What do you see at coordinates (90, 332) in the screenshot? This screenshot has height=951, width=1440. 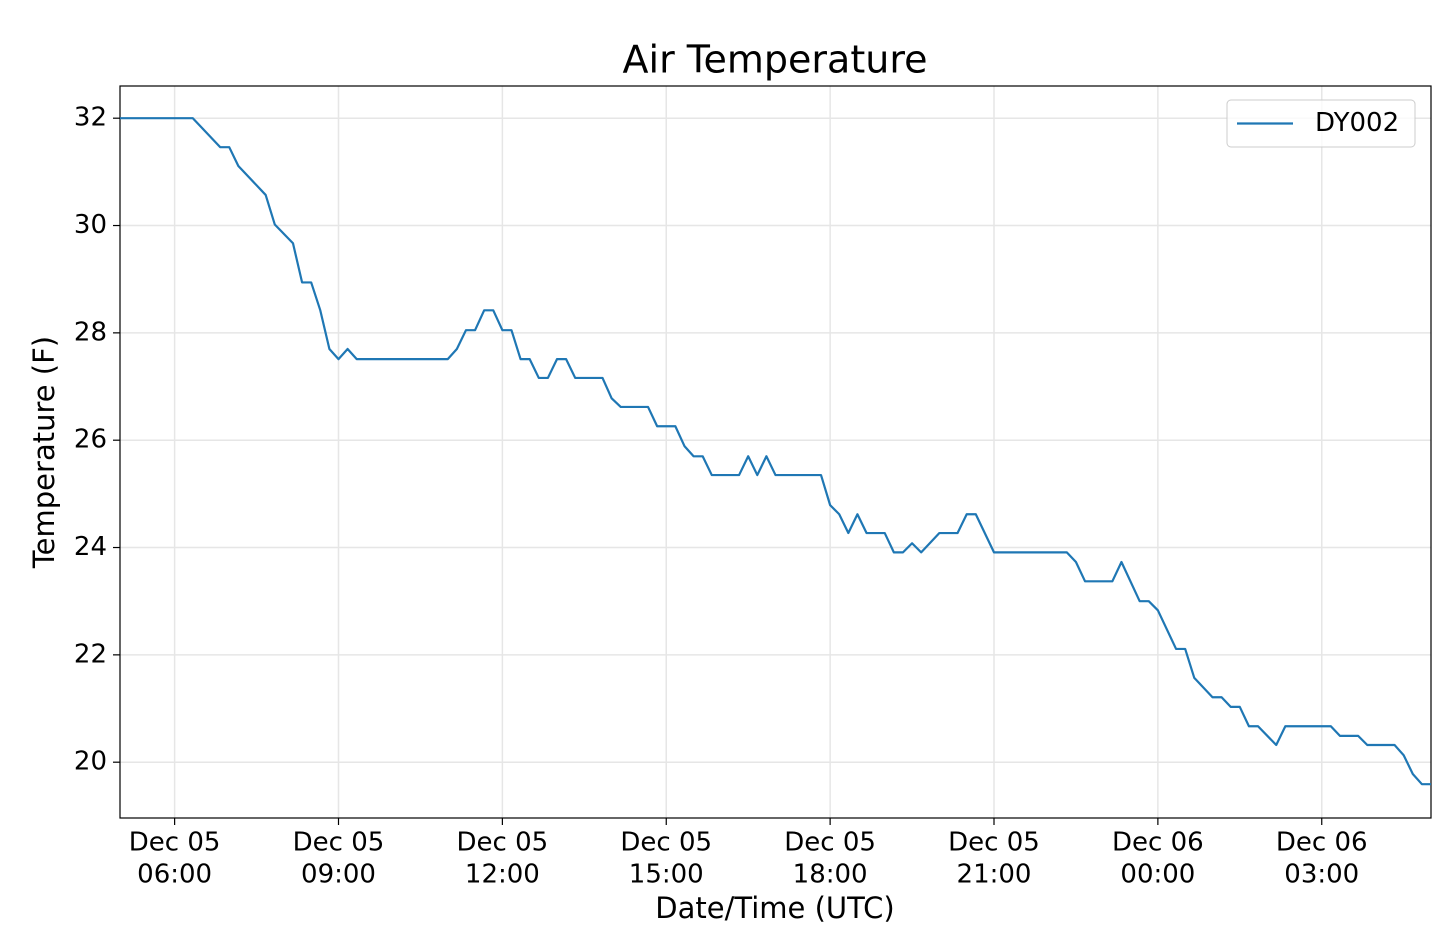 I see `y-tick-label: 28` at bounding box center [90, 332].